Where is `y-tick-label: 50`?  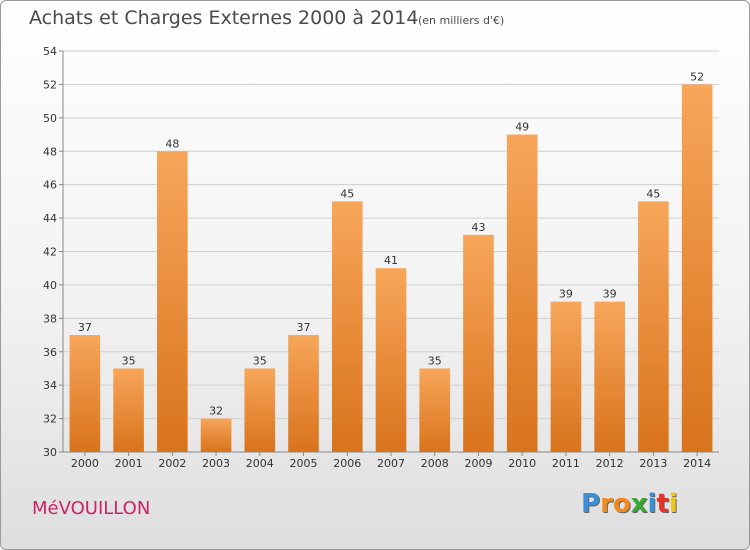
y-tick-label: 50 is located at coordinates (50, 118).